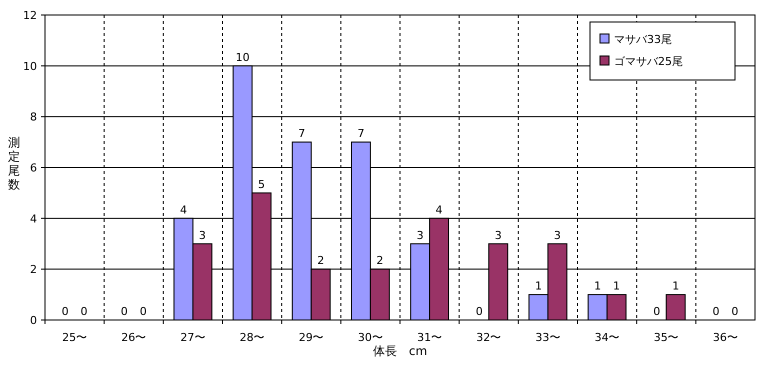  I want to click on xtick: 26〜, so click(133, 337).